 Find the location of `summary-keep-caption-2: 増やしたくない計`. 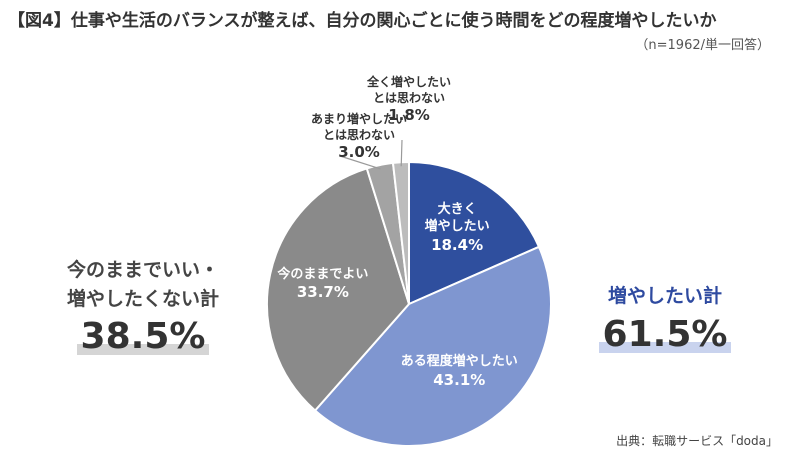

summary-keep-caption-2: 増やしたくない計 is located at coordinates (142, 298).